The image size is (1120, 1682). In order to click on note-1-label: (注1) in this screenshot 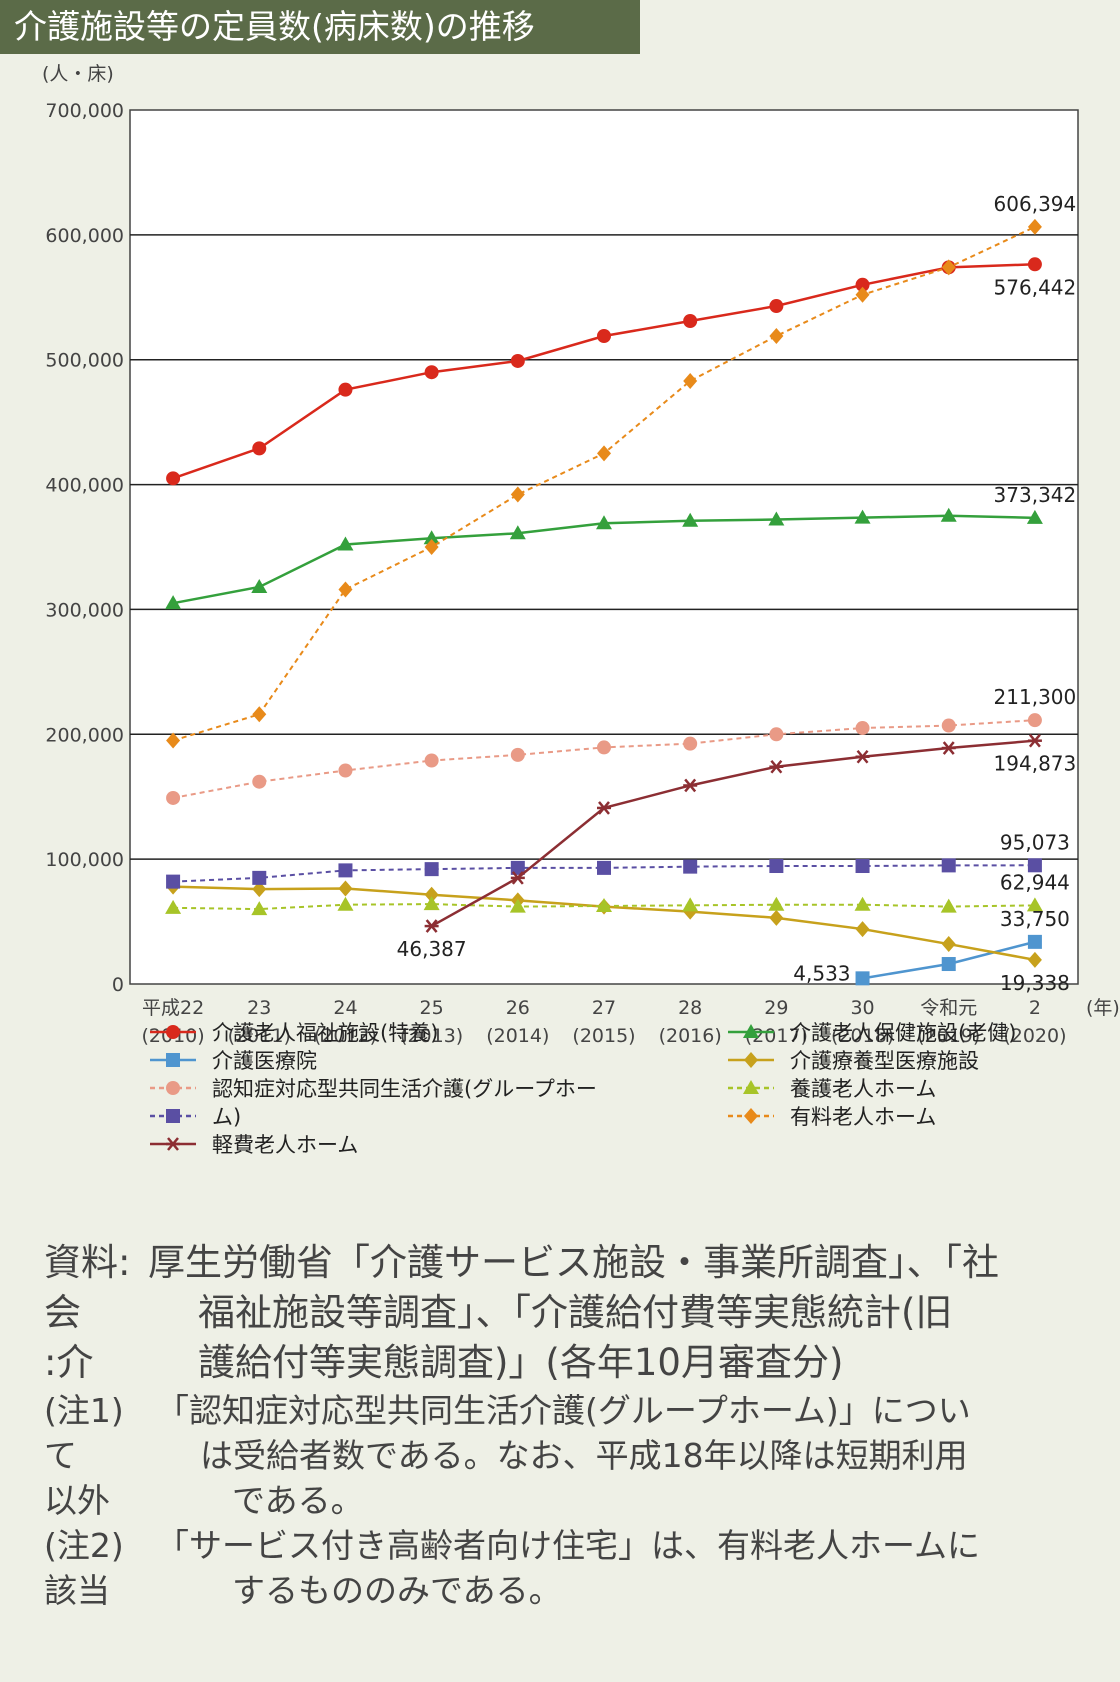, I will do `click(84, 1410)`.